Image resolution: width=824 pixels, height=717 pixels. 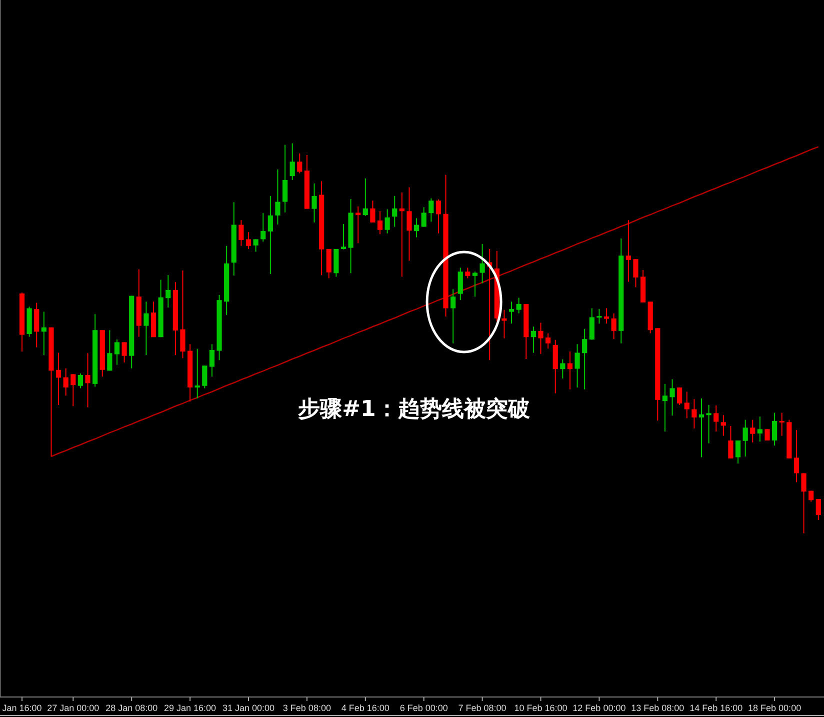 What do you see at coordinates (248, 708) in the screenshot?
I see `x-tick-label: 31 Jan 00:00` at bounding box center [248, 708].